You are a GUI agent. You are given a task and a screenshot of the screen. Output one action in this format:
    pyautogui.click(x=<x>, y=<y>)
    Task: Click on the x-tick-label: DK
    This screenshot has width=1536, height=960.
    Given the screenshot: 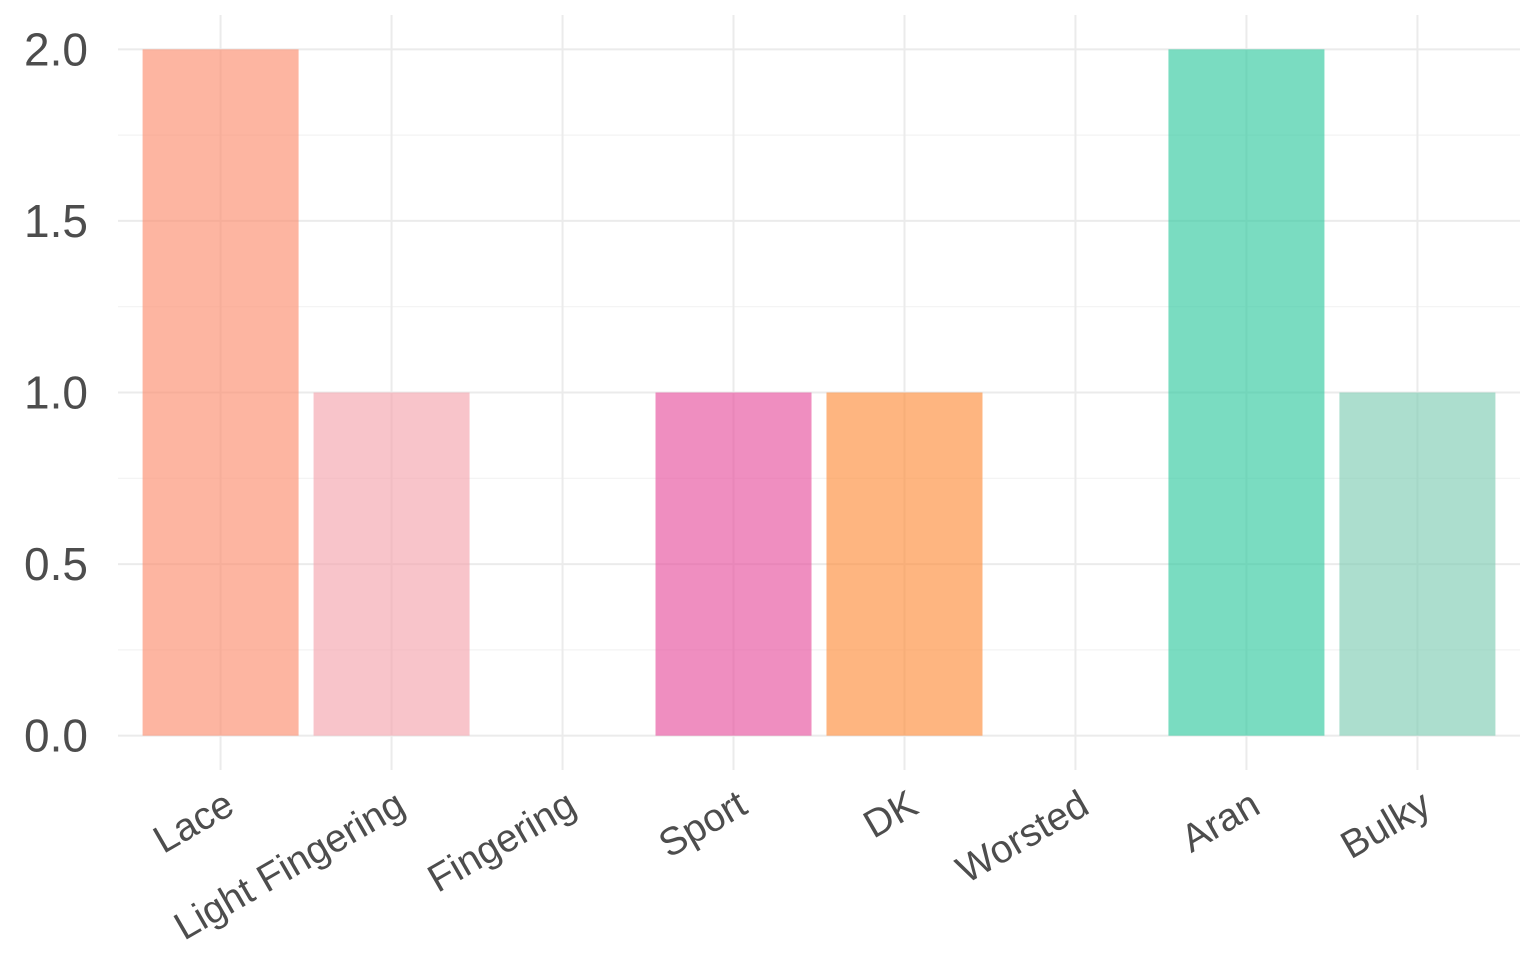 What is the action you would take?
    pyautogui.click(x=891, y=815)
    